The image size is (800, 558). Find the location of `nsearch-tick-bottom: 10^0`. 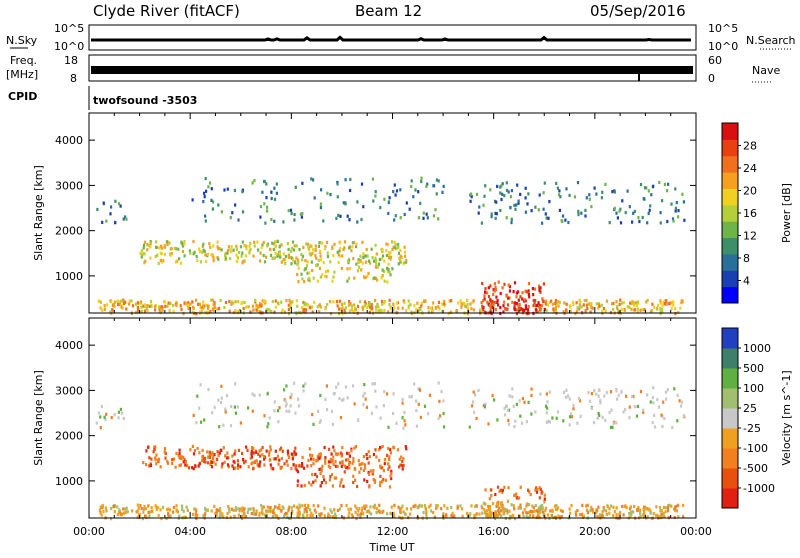

nsearch-tick-bottom: 10^0 is located at coordinates (723, 46).